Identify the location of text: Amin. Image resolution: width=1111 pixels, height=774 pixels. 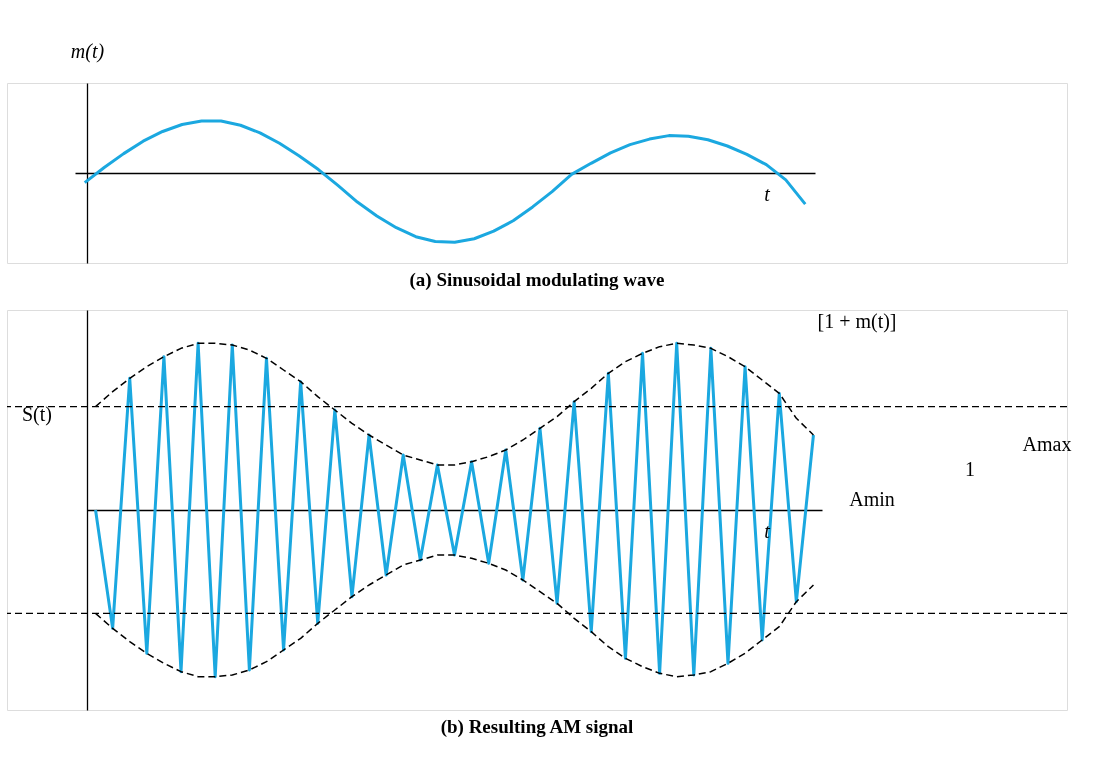
(872, 499).